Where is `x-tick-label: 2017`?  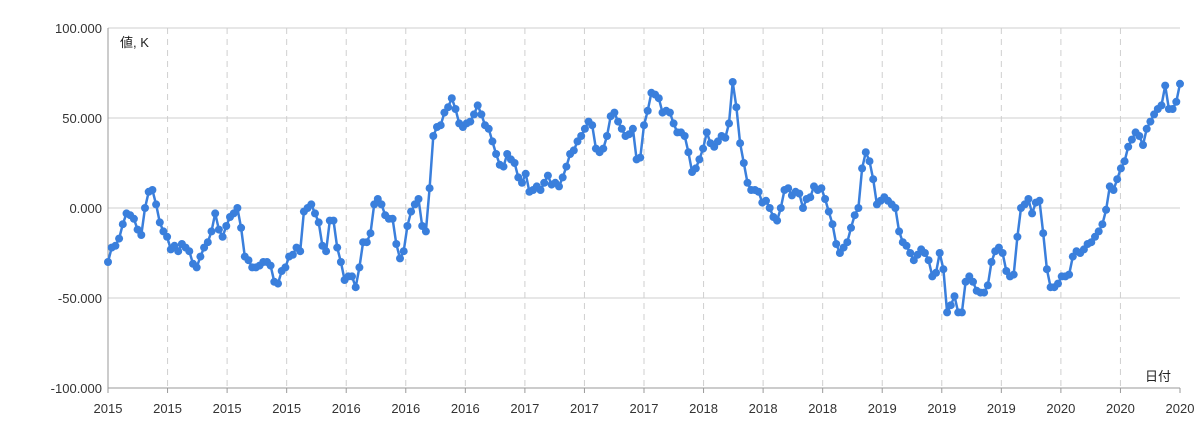 x-tick-label: 2017 is located at coordinates (644, 408).